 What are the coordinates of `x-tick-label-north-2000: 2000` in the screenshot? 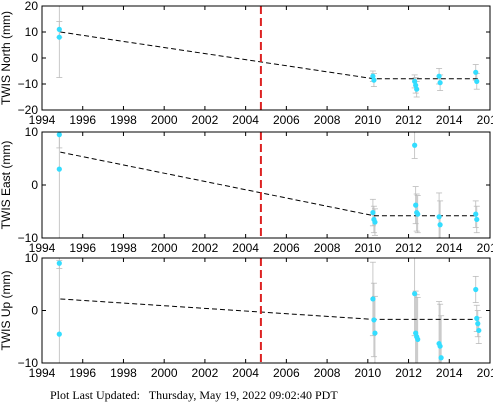 It's located at (164, 120).